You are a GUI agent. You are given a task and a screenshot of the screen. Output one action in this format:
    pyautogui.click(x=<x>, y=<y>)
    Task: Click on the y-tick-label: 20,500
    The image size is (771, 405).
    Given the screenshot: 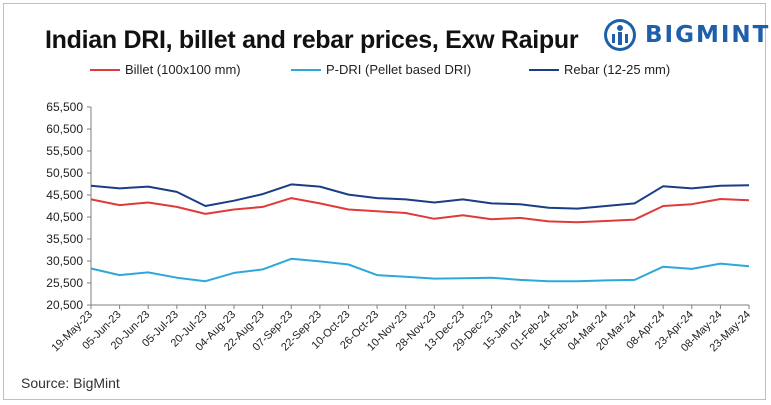 What is the action you would take?
    pyautogui.click(x=64, y=305)
    